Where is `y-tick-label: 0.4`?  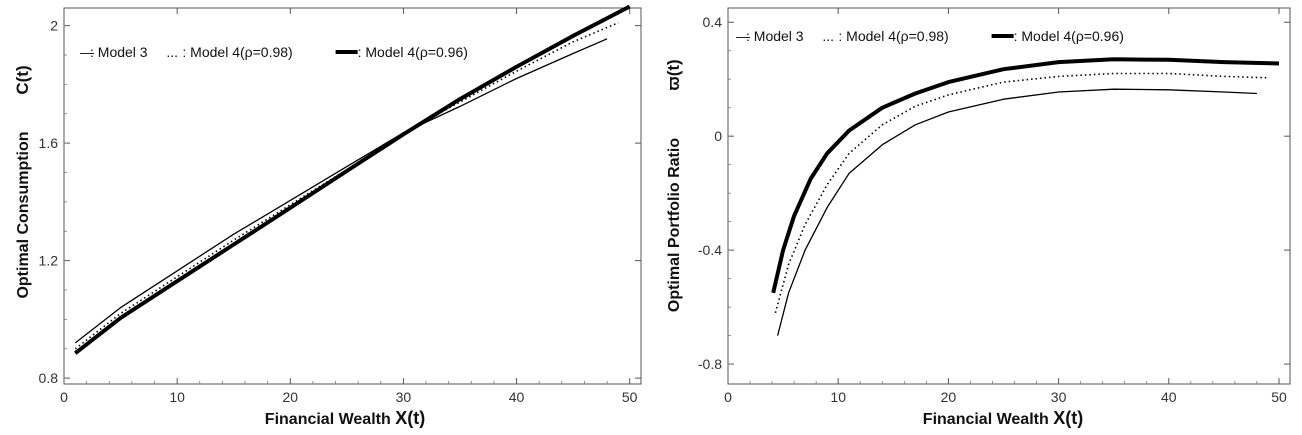
y-tick-label: 0.4 is located at coordinates (713, 22).